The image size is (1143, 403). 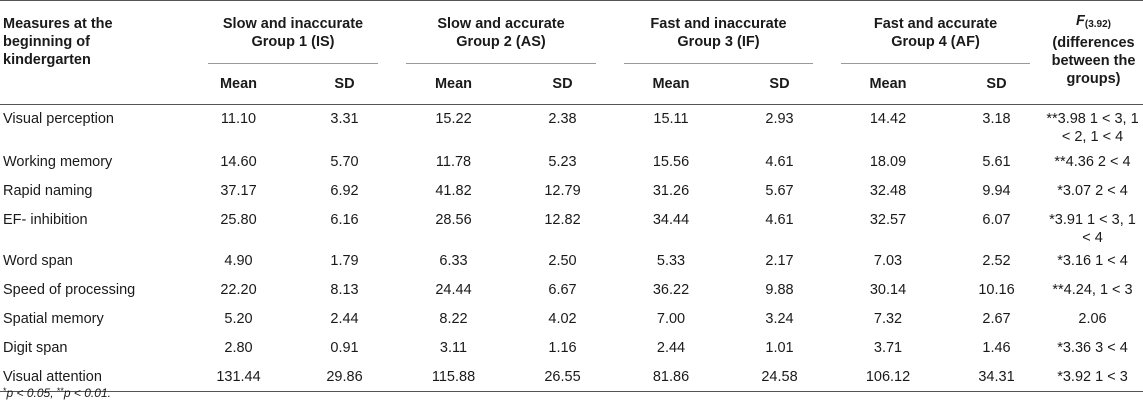 I want to click on group-3-subtitle: Group 3 (IF), so click(x=718, y=42).